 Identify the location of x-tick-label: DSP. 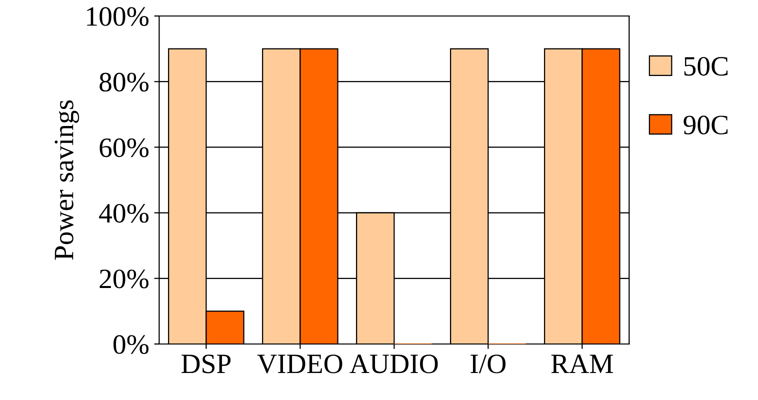
(206, 364).